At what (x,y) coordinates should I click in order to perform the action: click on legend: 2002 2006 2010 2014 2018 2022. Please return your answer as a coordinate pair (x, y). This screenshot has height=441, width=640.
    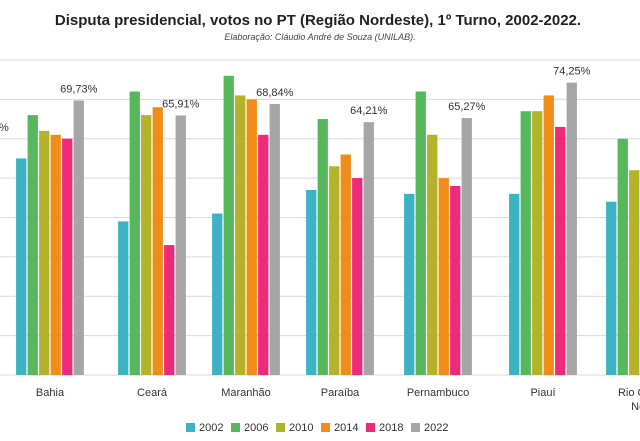
    Looking at the image, I should click on (317, 428).